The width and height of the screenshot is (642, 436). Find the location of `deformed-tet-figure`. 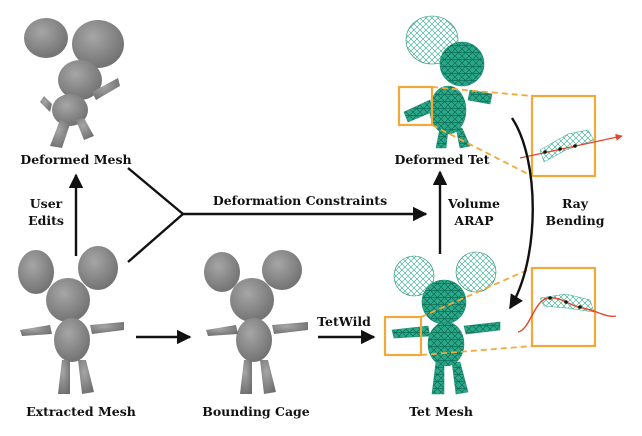

deformed-tet-figure is located at coordinates (448, 82).